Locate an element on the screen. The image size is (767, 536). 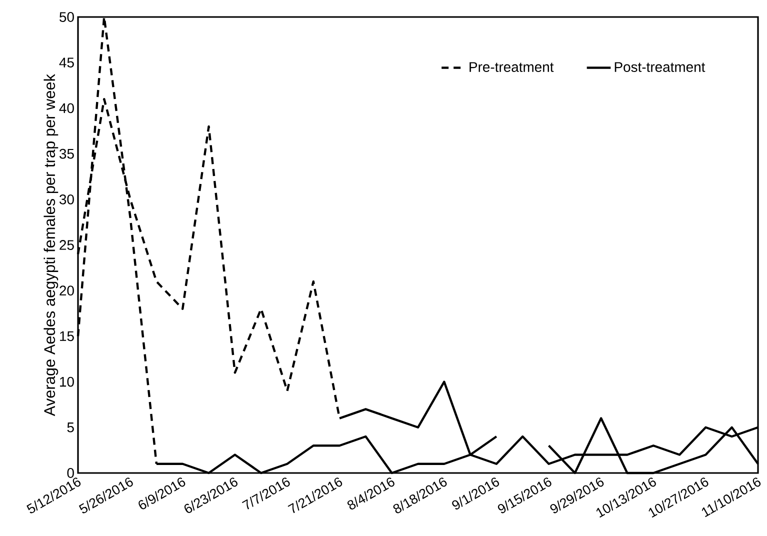
y-tick-label: 15 is located at coordinates (67, 336).